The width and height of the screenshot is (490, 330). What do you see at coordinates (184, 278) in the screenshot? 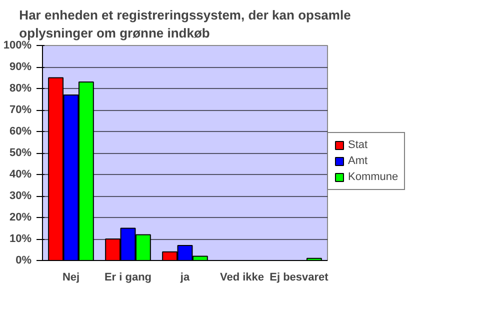
I see `x-tick-label: ja` at bounding box center [184, 278].